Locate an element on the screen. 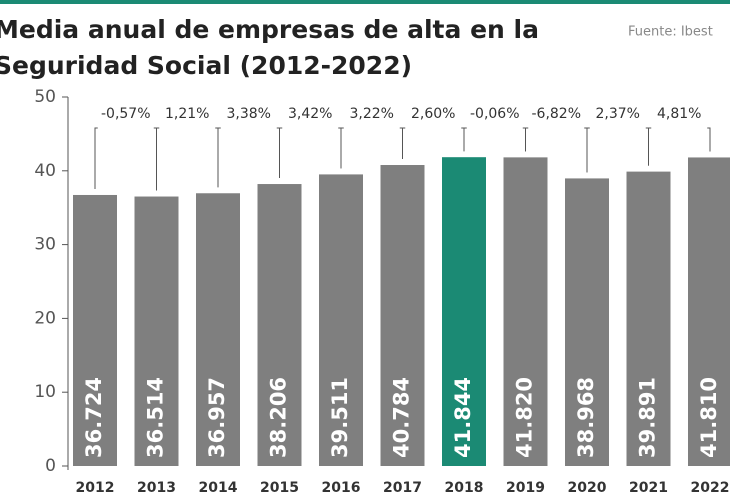 This screenshot has width=730, height=500. y-tick-label: 10 is located at coordinates (45, 392).